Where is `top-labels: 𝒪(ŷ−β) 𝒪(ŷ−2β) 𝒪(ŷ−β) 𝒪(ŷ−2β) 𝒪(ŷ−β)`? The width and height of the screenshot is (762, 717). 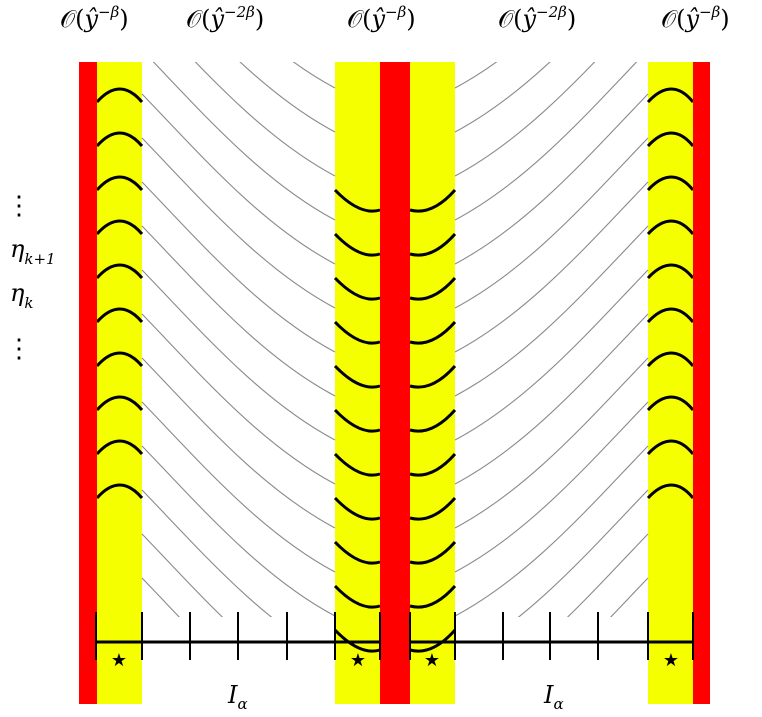 top-labels: 𝒪(ŷ−β) 𝒪(ŷ−2β) 𝒪(ŷ−β) 𝒪(ŷ−2β) 𝒪(ŷ−β) is located at coordinates (395, 18).